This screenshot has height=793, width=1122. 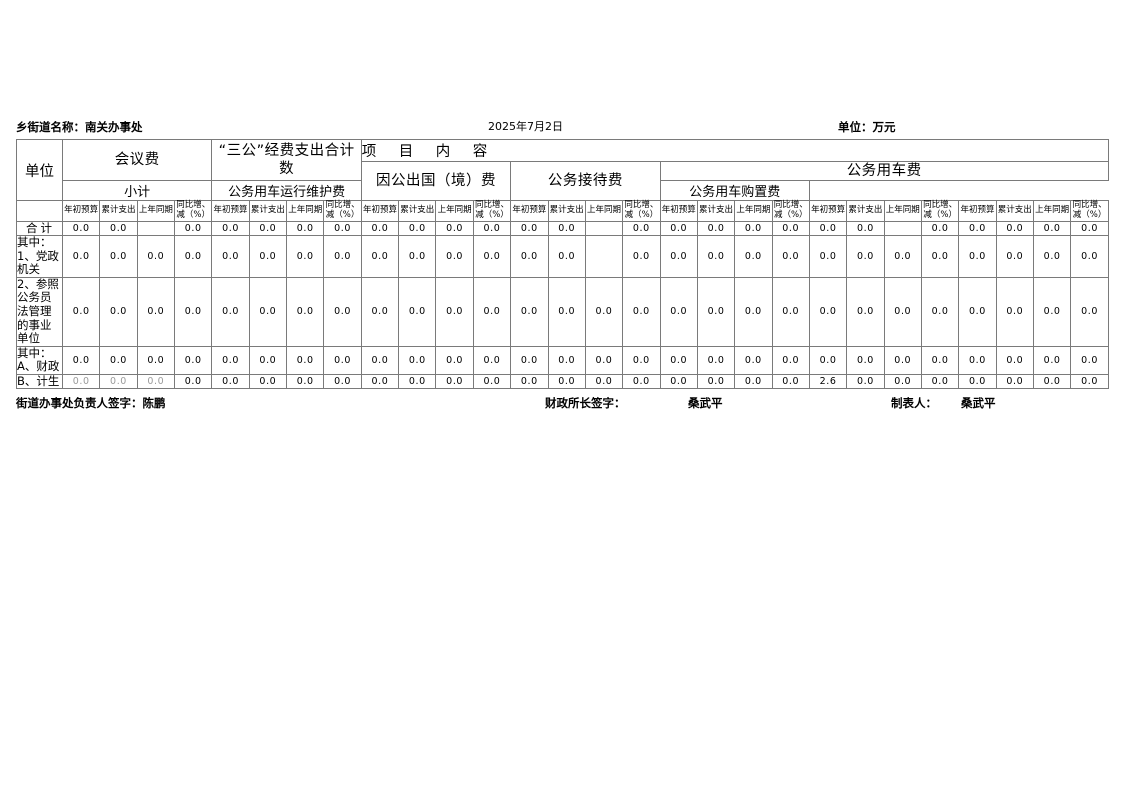 I want to click on report-date: 2025年7月2日, so click(x=525, y=126).